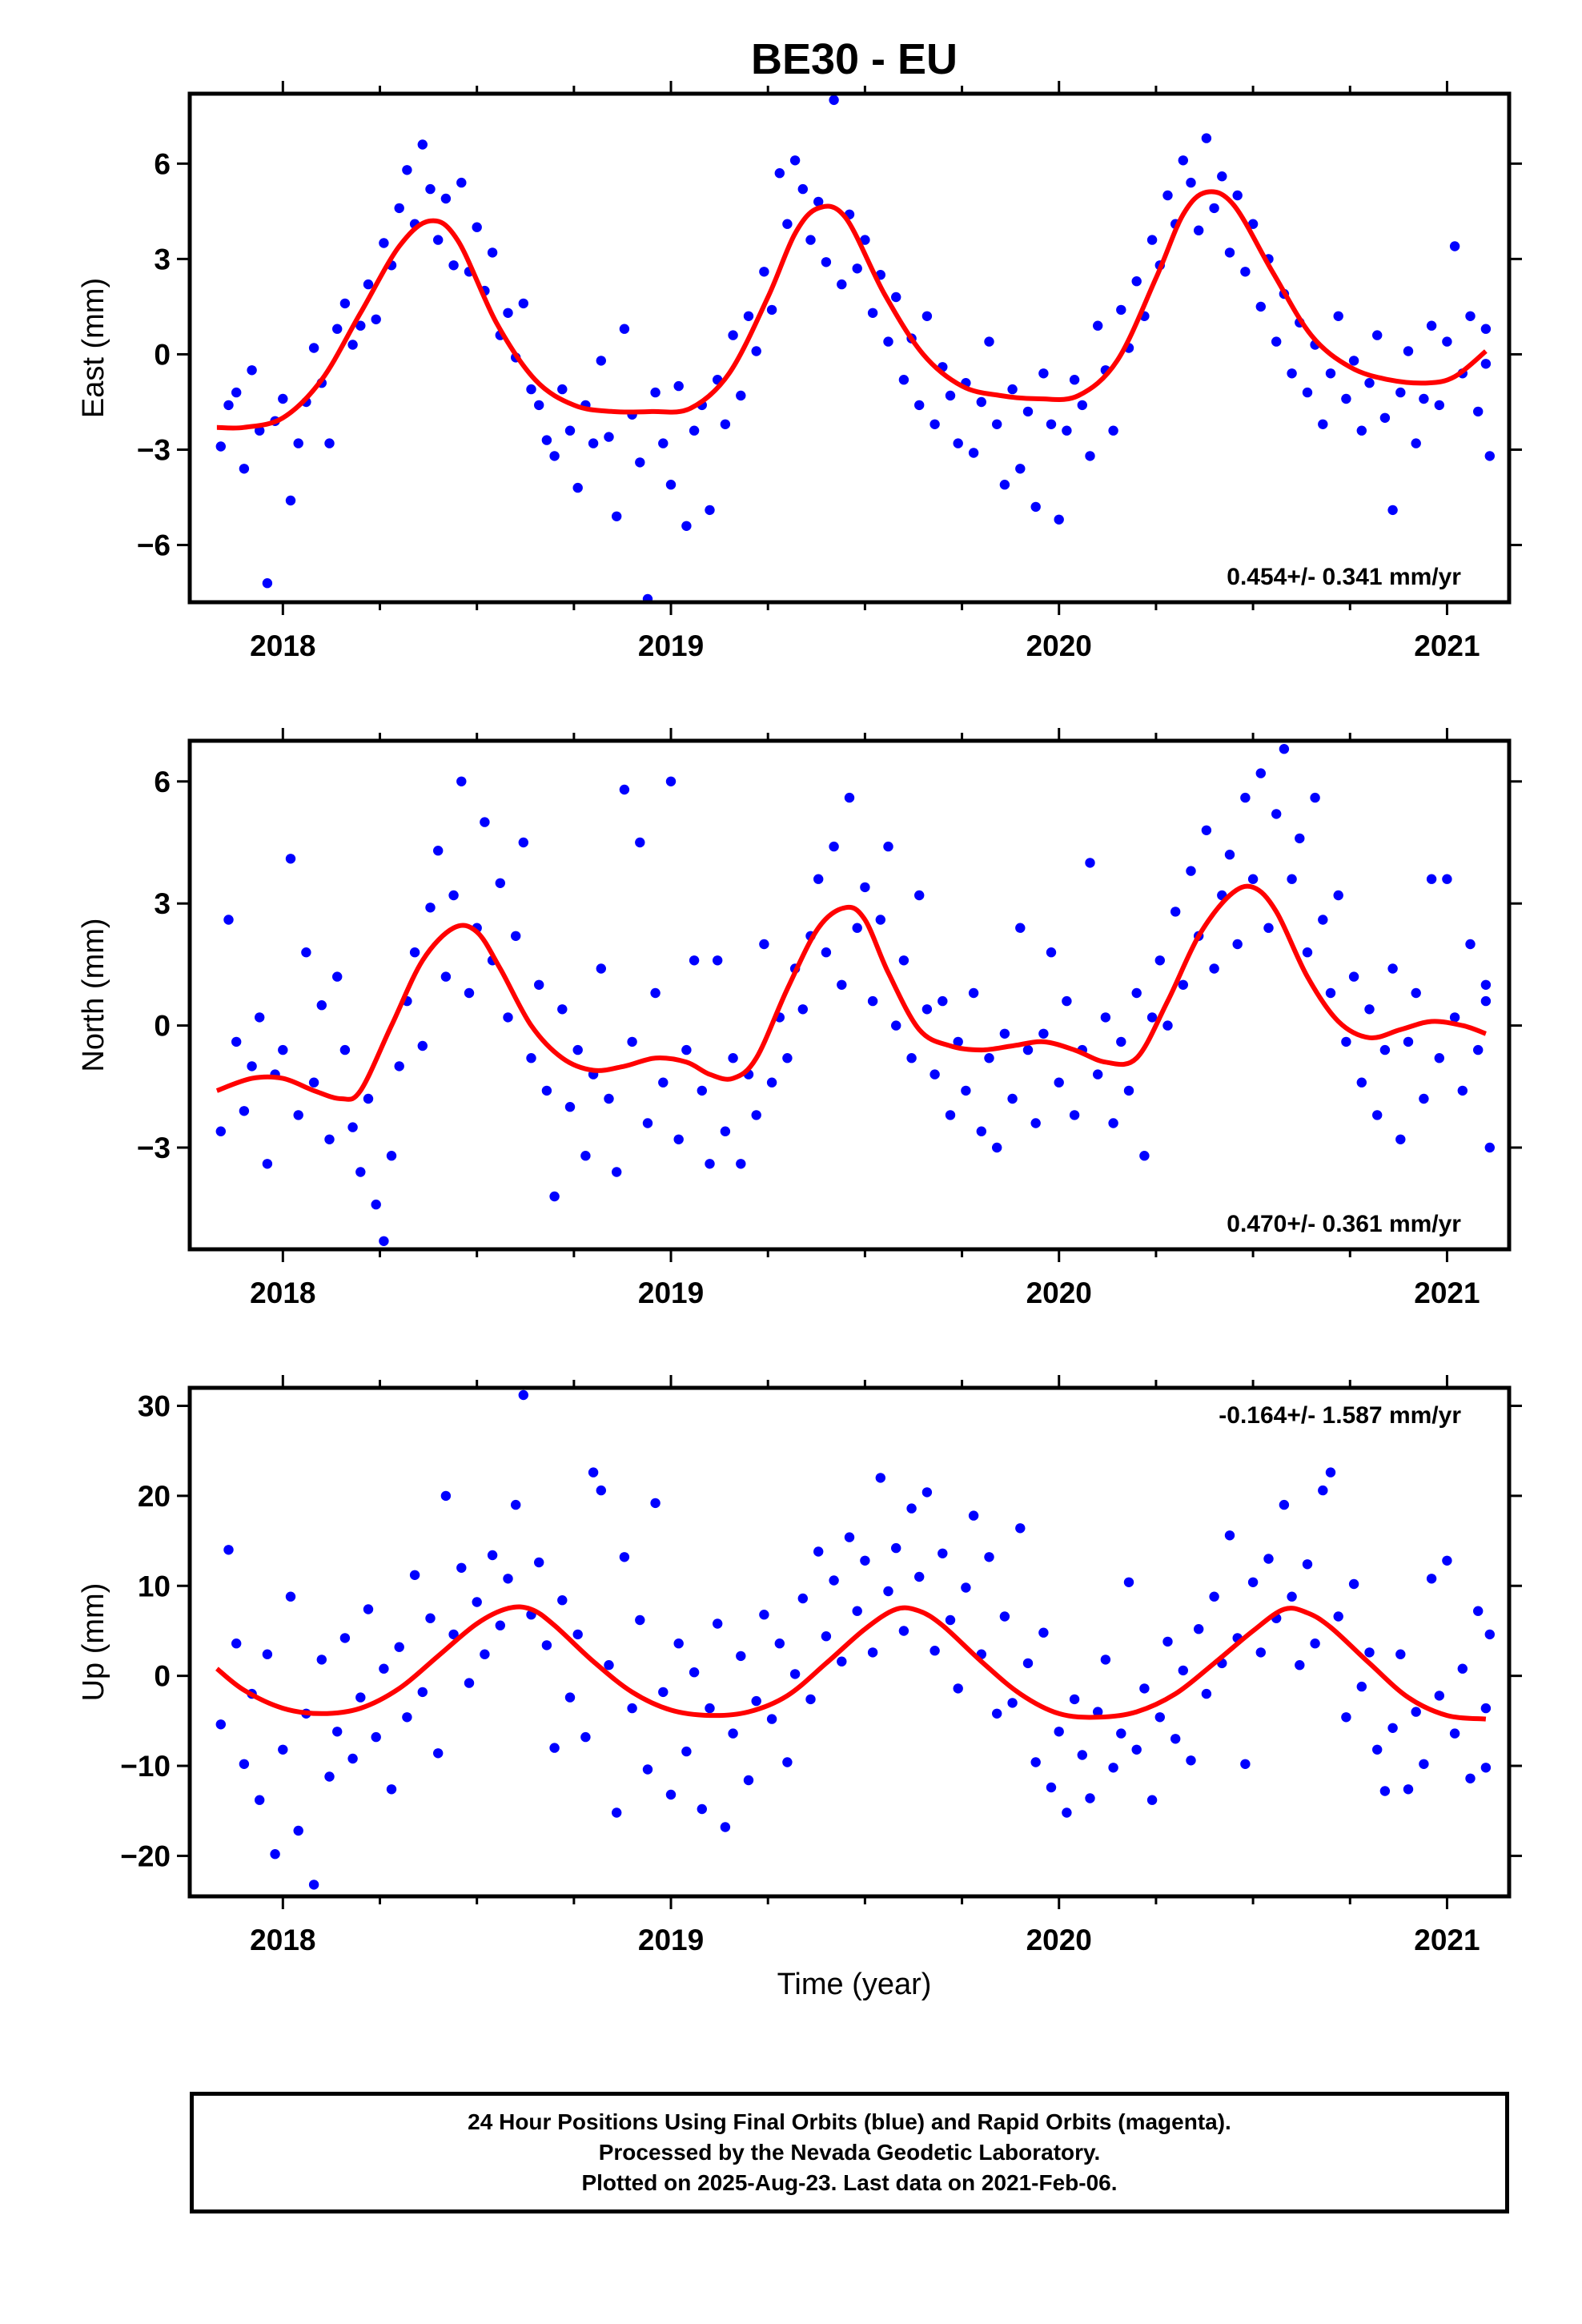  I want to click on east-x-tick-label: 2018, so click(282, 645).